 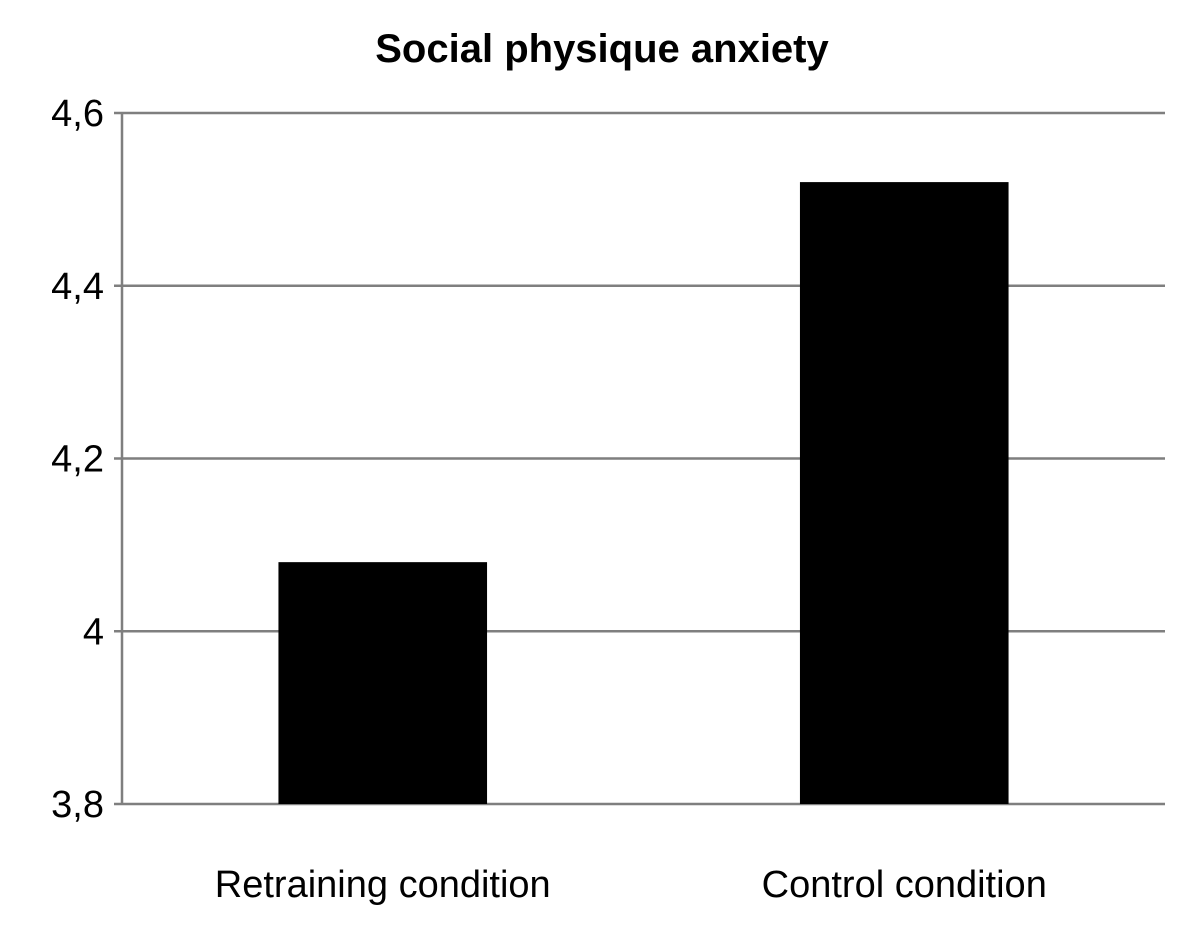 I want to click on x-category-label: Retraining condition, so click(x=383, y=885).